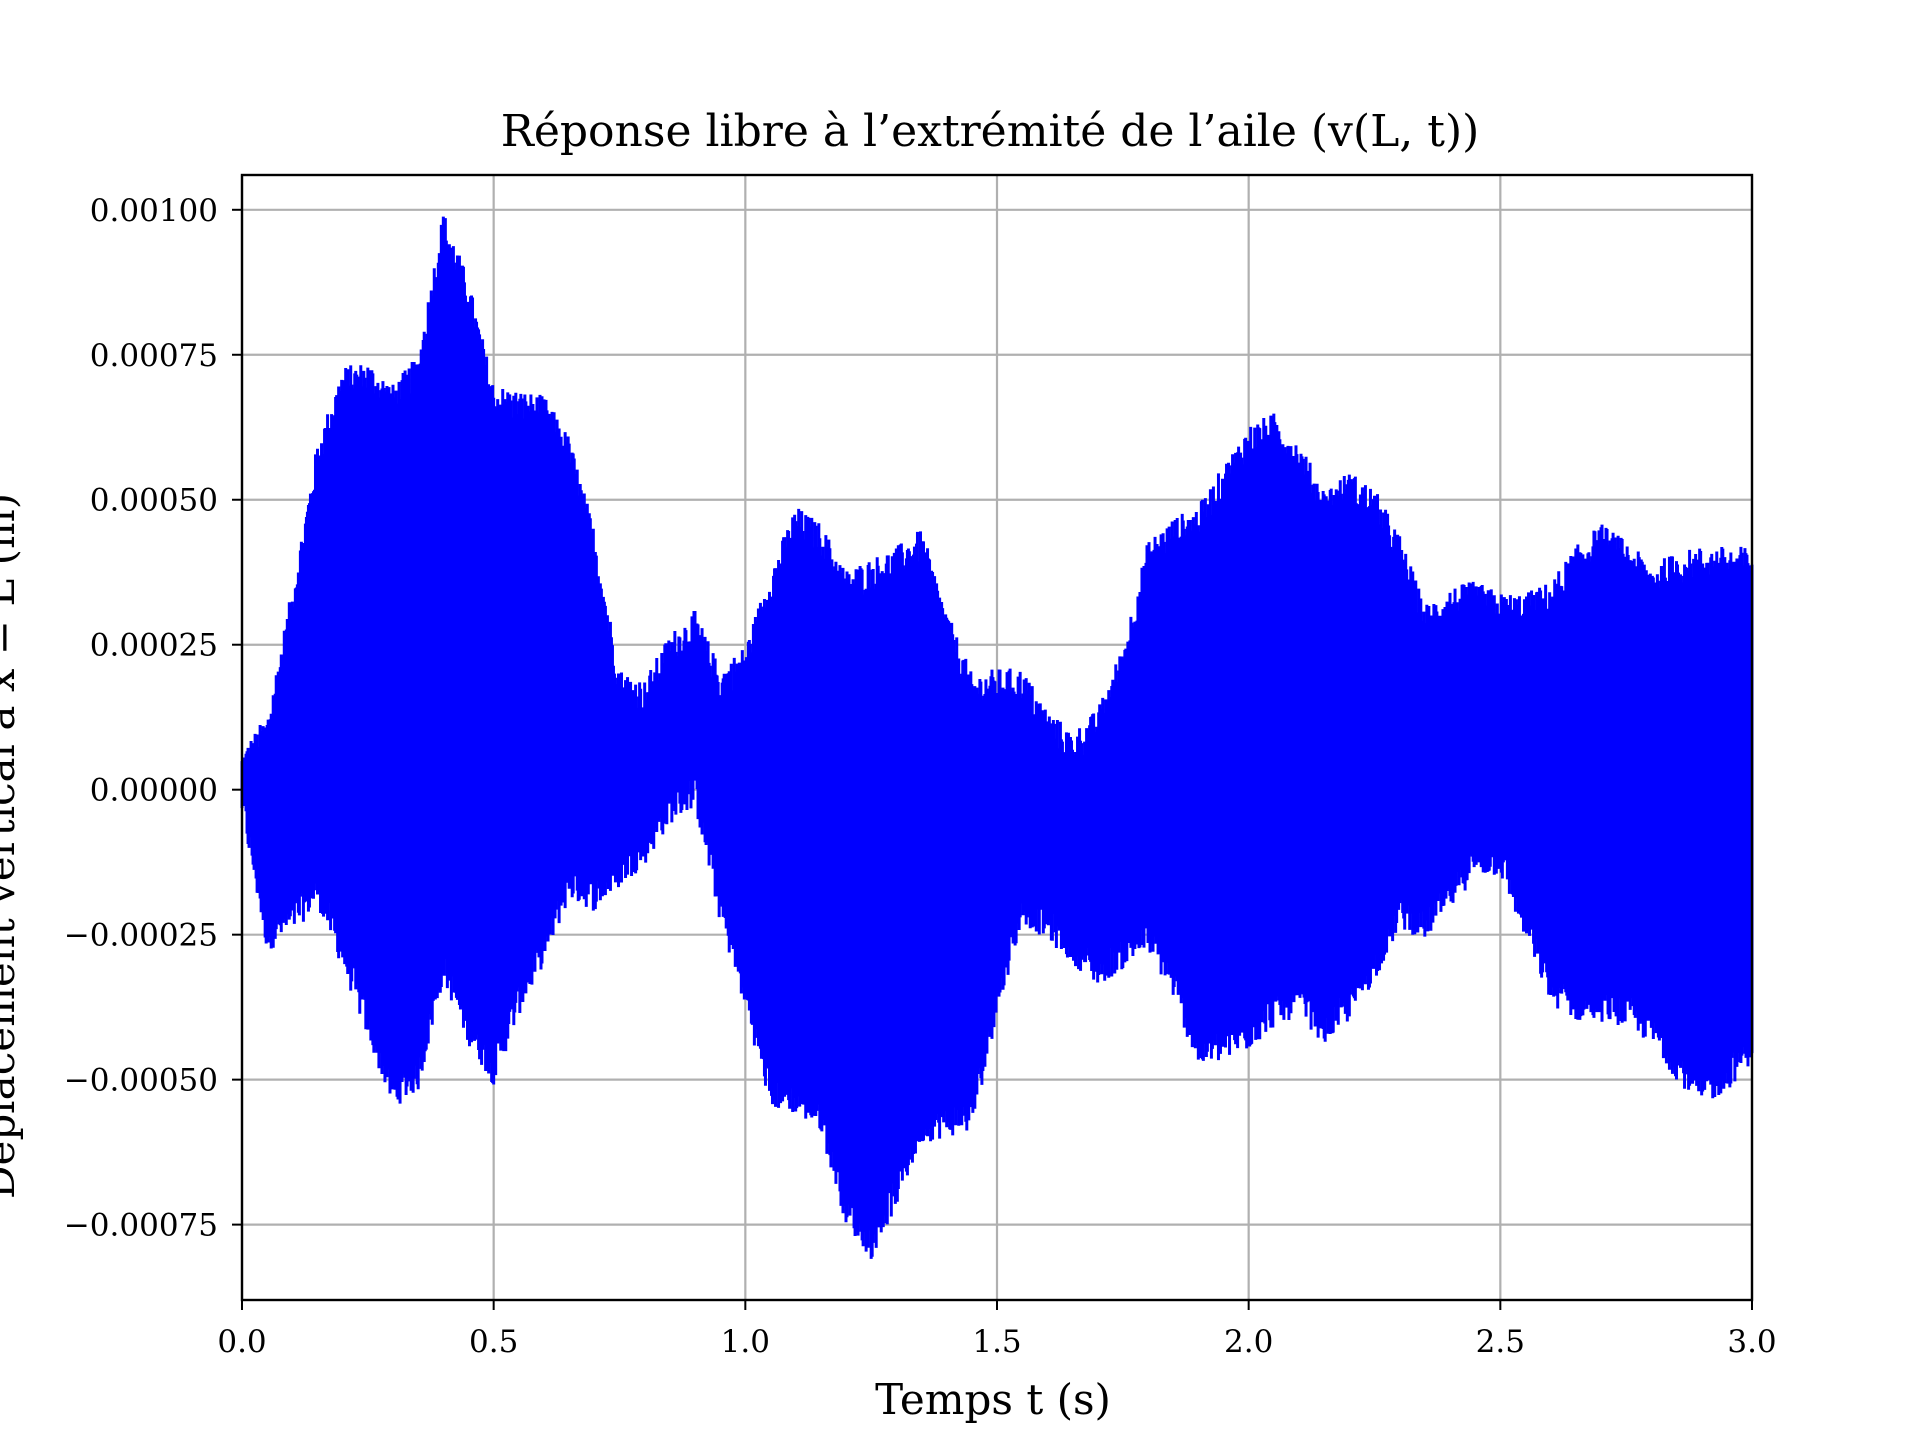  What do you see at coordinates (12, 846) in the screenshot?
I see `y-axis-label: Déplacement vertical à x = L (m)` at bounding box center [12, 846].